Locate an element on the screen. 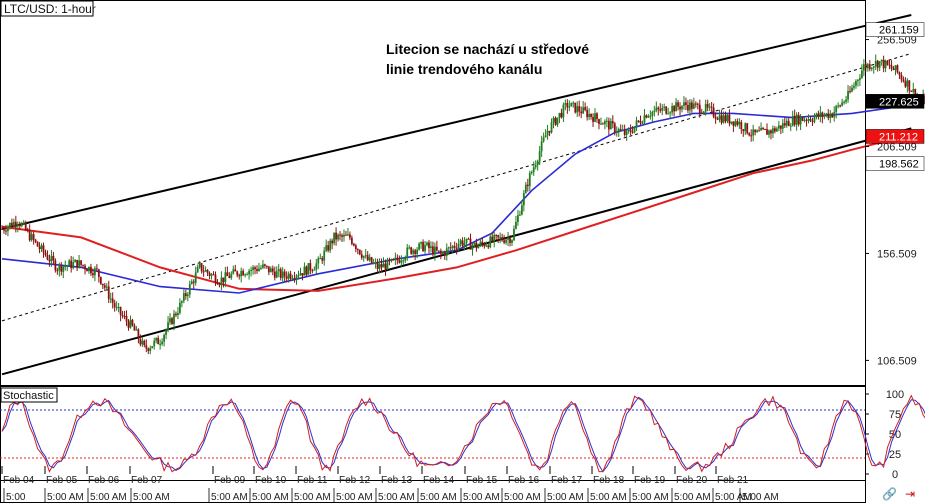 The height and width of the screenshot is (503, 925). stochastic-tick-label: 25 is located at coordinates (895, 455).